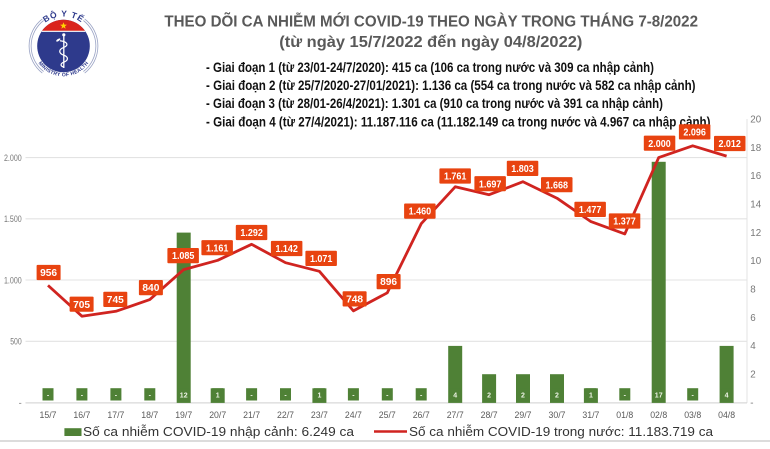 Image resolution: width=770 pixels, height=449 pixels. I want to click on svg-text: 22/7, so click(285, 415).